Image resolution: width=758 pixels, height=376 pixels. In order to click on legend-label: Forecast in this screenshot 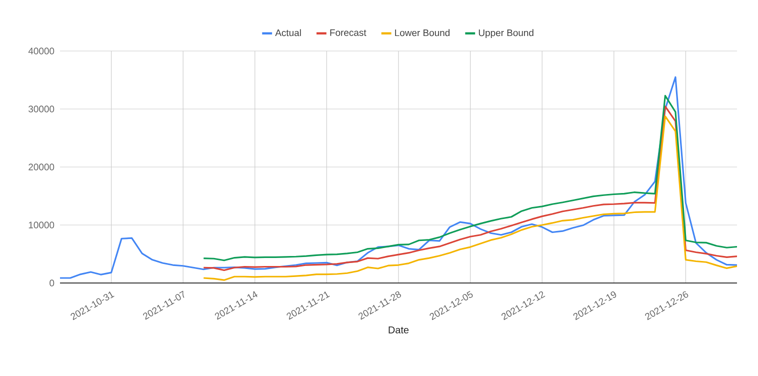, I will do `click(348, 32)`.